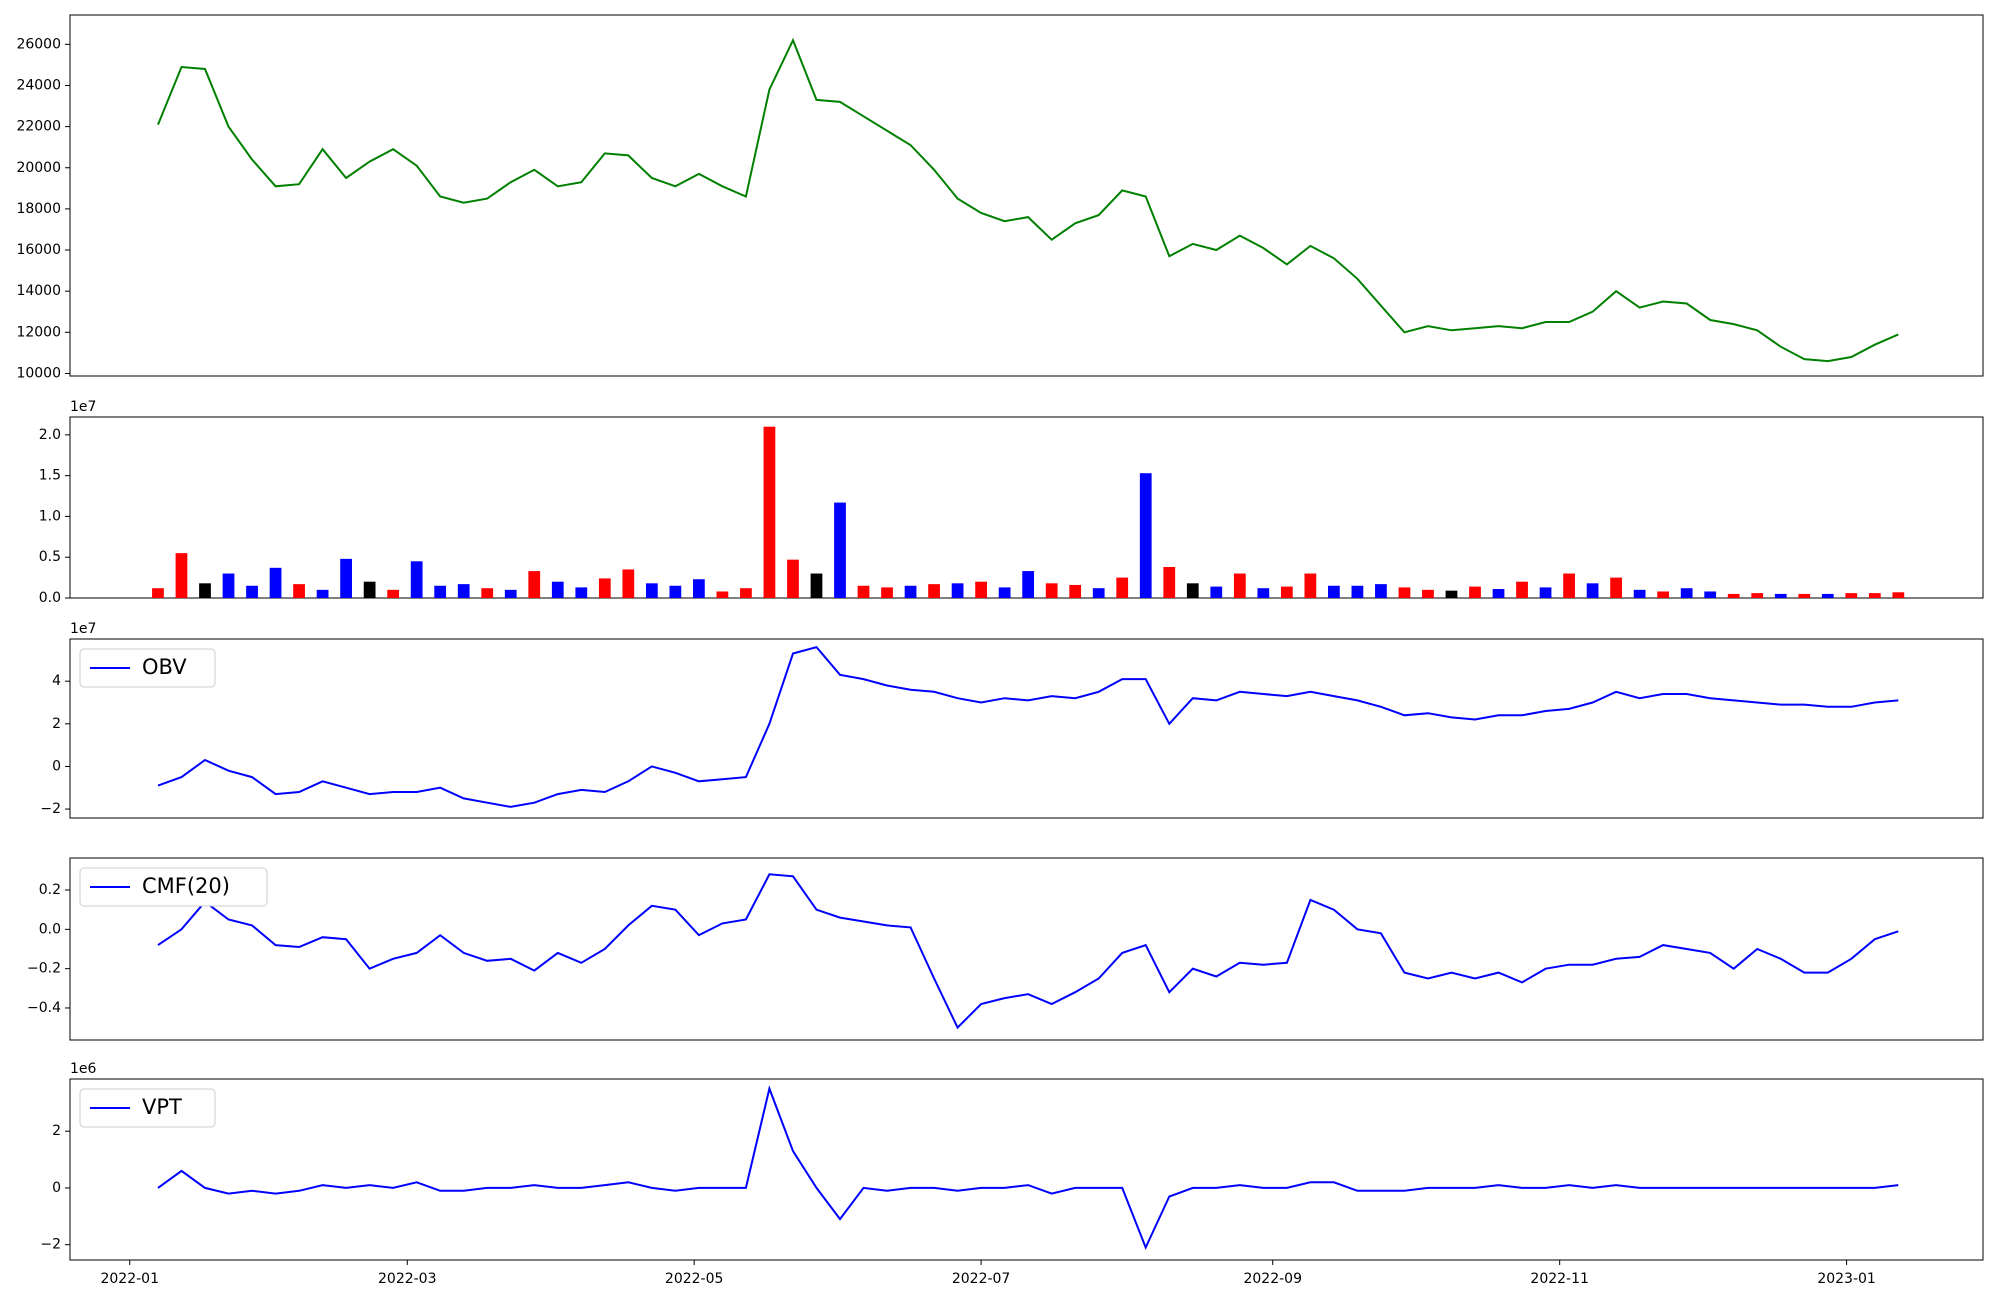 This screenshot has height=1300, width=2000. I want to click on y-tick-label: 18000, so click(38, 209).